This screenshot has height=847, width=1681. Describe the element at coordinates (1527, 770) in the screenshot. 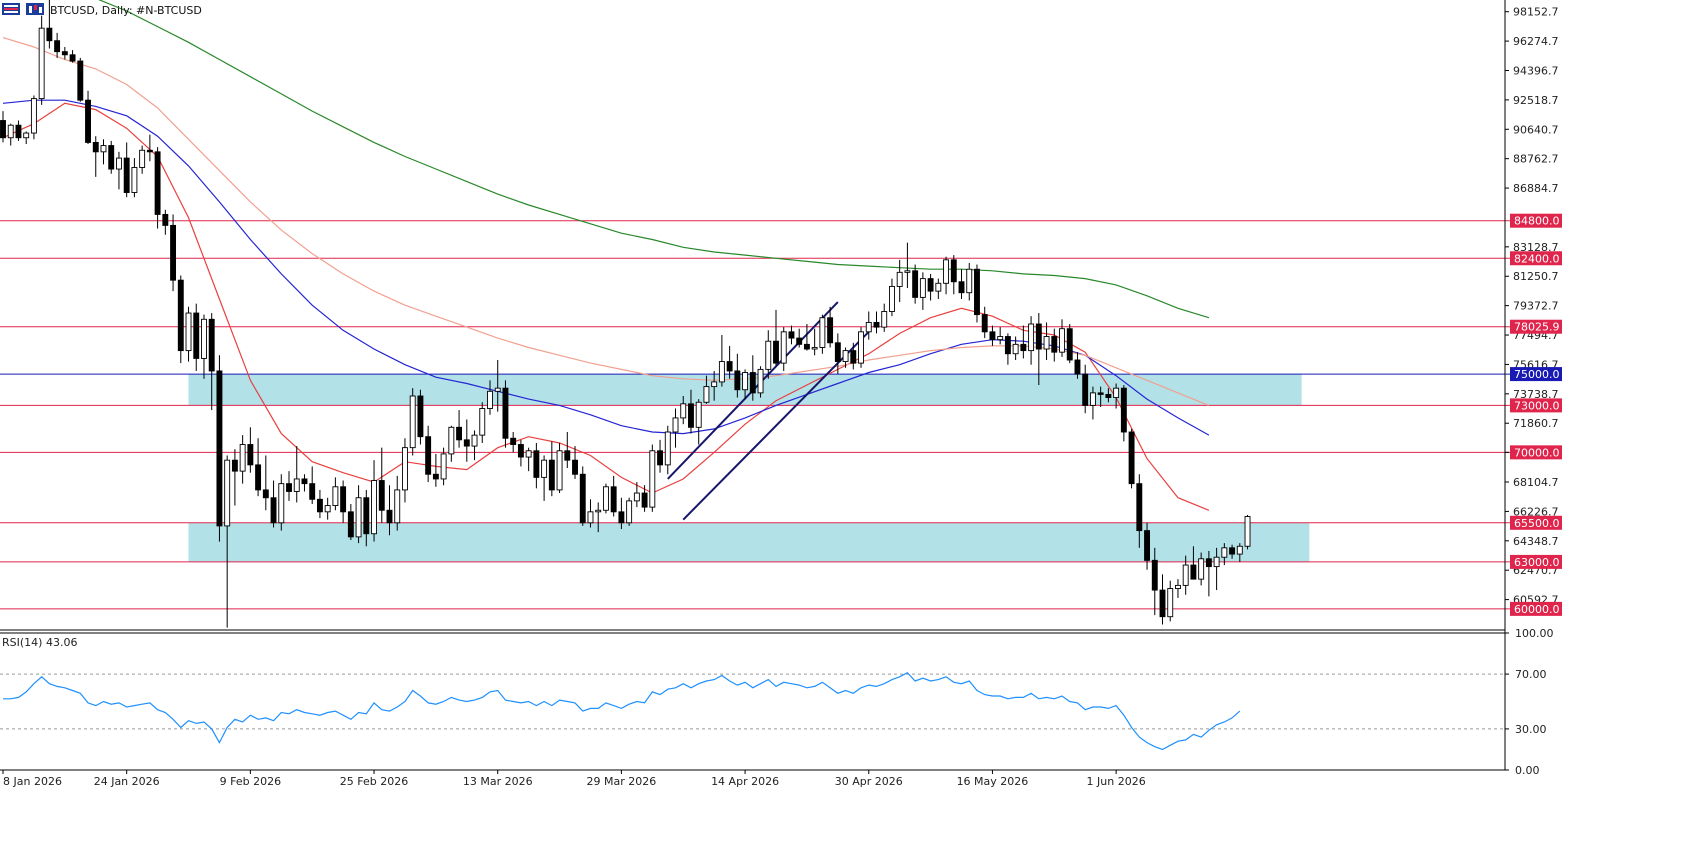

I see `rsi-tick-label: 0.00` at that location.